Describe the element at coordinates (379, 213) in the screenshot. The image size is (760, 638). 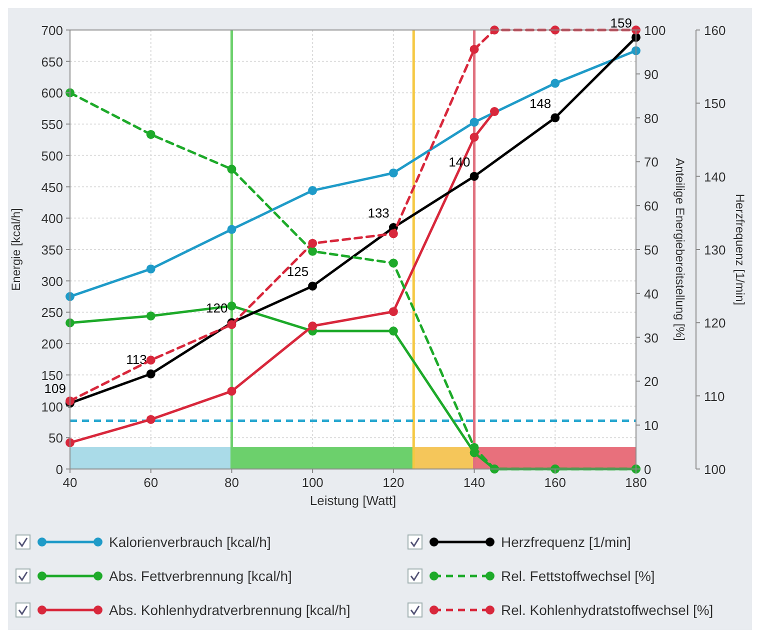
I see `data-label: 133` at that location.